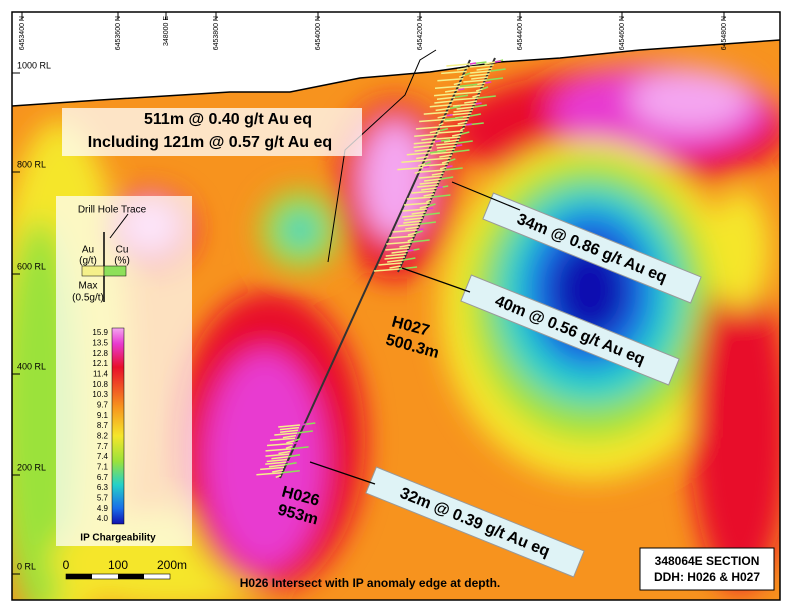 The width and height of the screenshot is (792, 612). Describe the element at coordinates (228, 119) in the screenshot. I see `headline: 511m @ 0.40 g/t Au eq` at that location.